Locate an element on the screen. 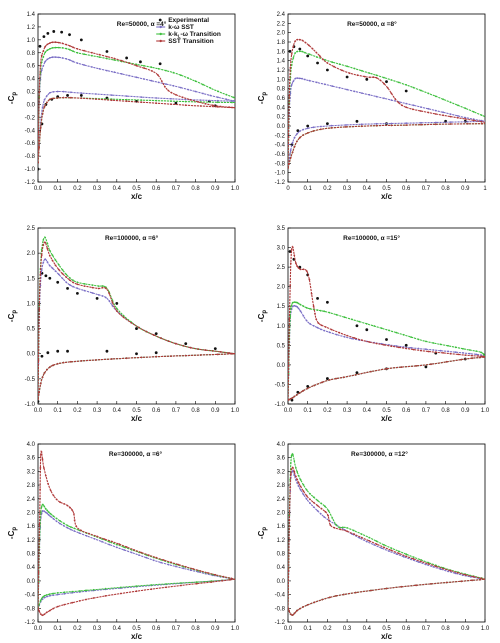 The height and width of the screenshot is (643, 500). k-sst-upper-curve is located at coordinates (136, 109).